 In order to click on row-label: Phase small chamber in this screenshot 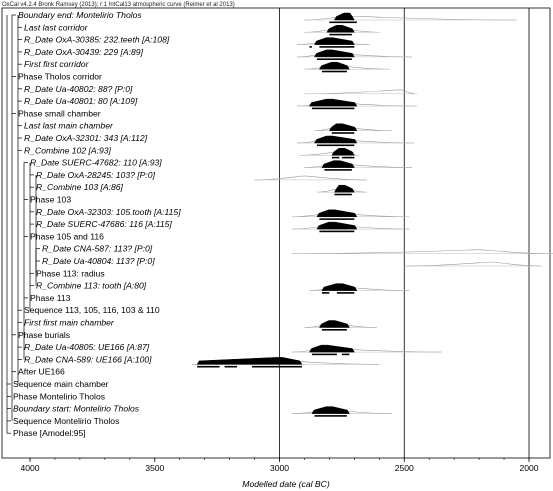, I will do `click(59, 113)`.